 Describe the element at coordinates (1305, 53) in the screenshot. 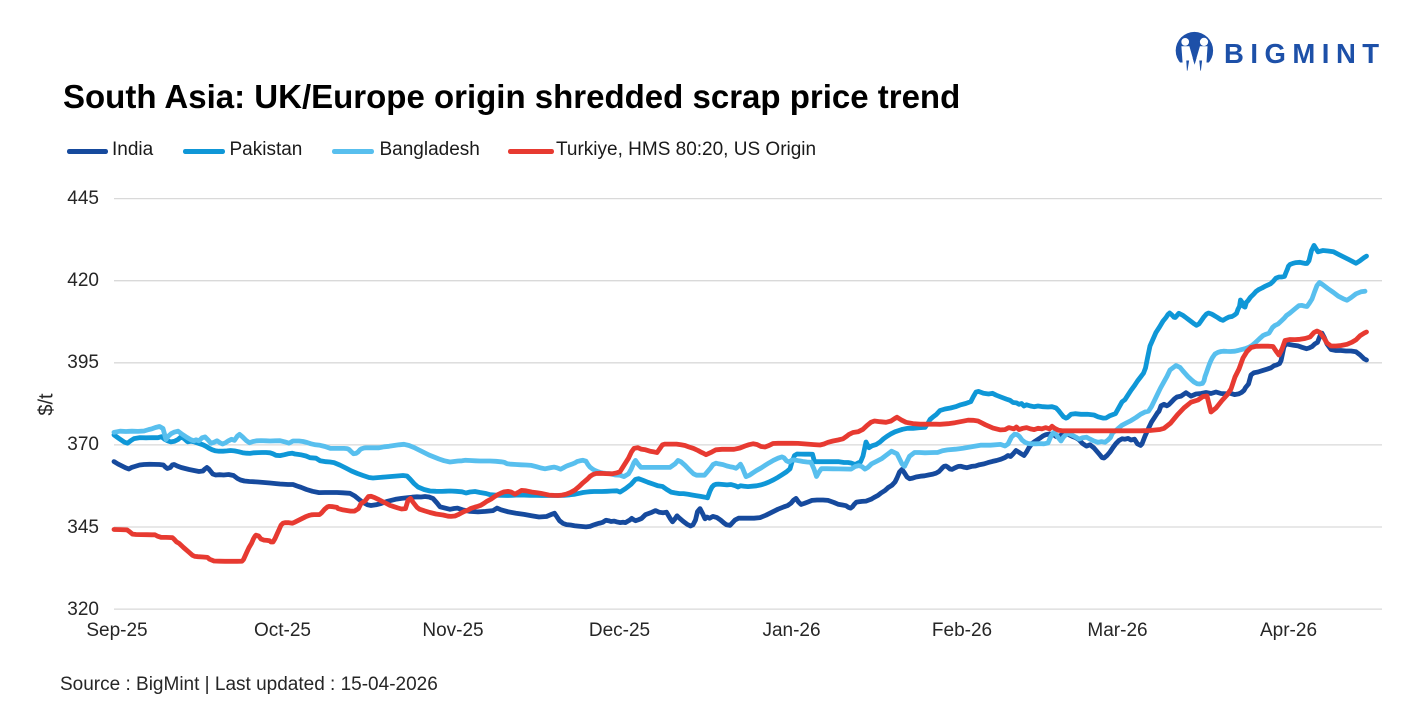

I see `svg-text: BIGMINT` at that location.